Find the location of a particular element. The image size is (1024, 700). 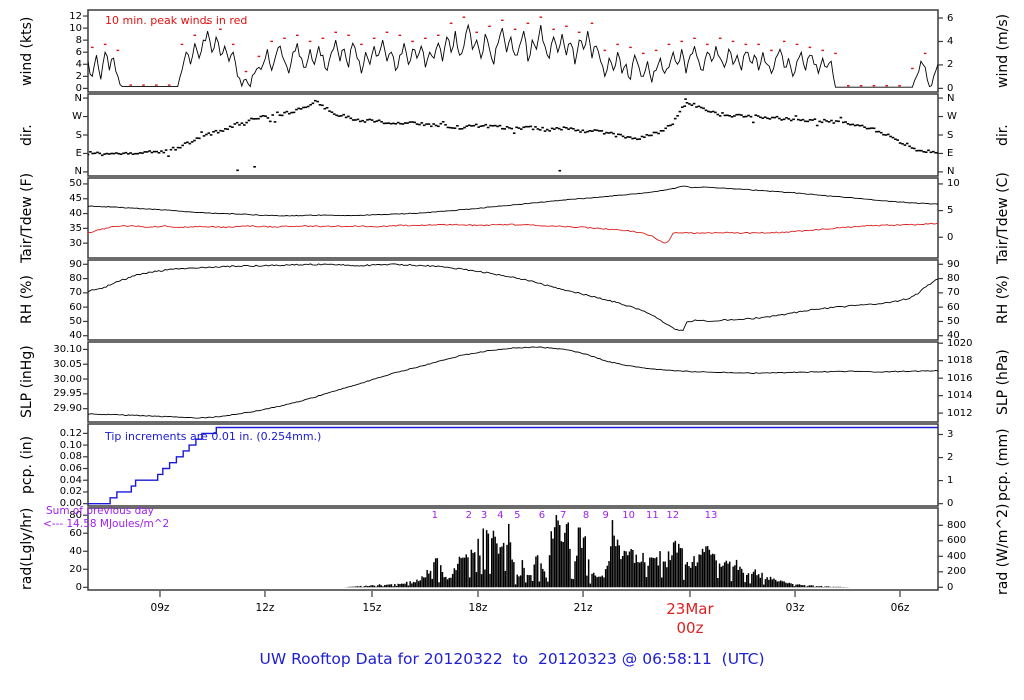

tick-label-left: 40 is located at coordinates (75, 336).